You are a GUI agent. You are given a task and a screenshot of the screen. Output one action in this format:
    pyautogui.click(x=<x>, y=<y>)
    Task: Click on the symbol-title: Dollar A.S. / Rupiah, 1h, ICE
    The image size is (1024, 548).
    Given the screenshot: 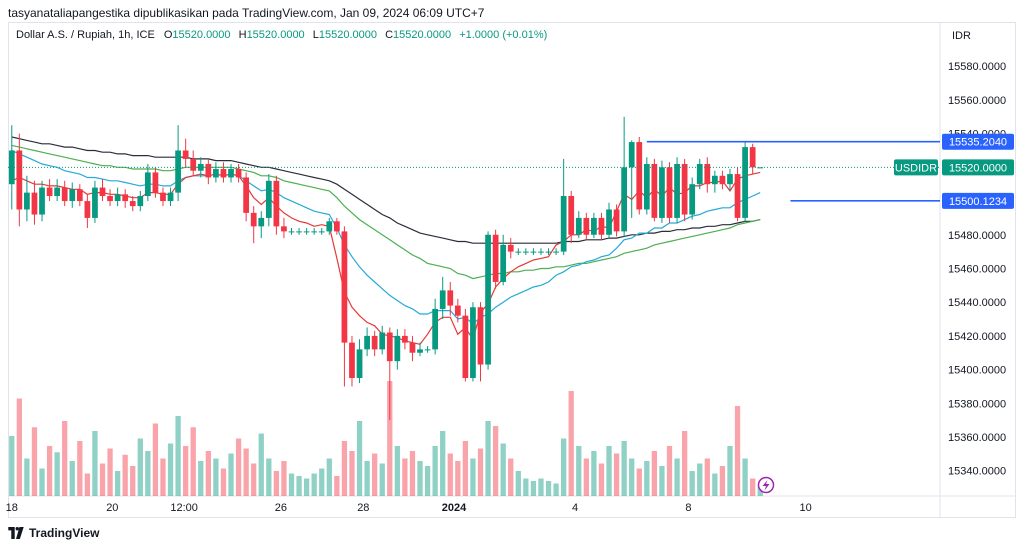 What is the action you would take?
    pyautogui.click(x=85, y=35)
    